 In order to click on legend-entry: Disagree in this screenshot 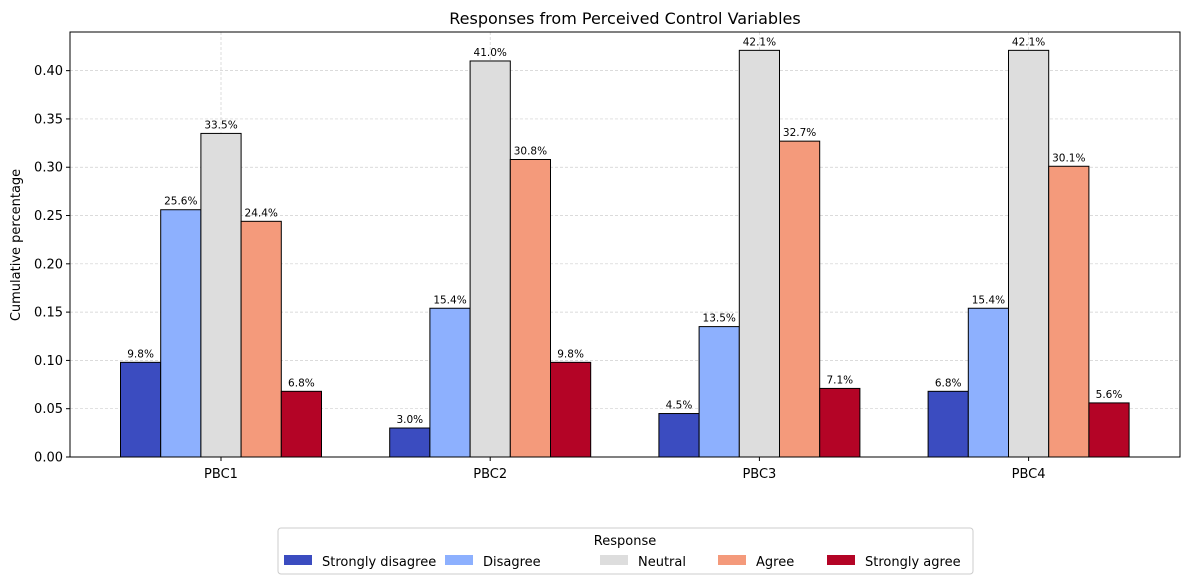, I will do `click(512, 562)`.